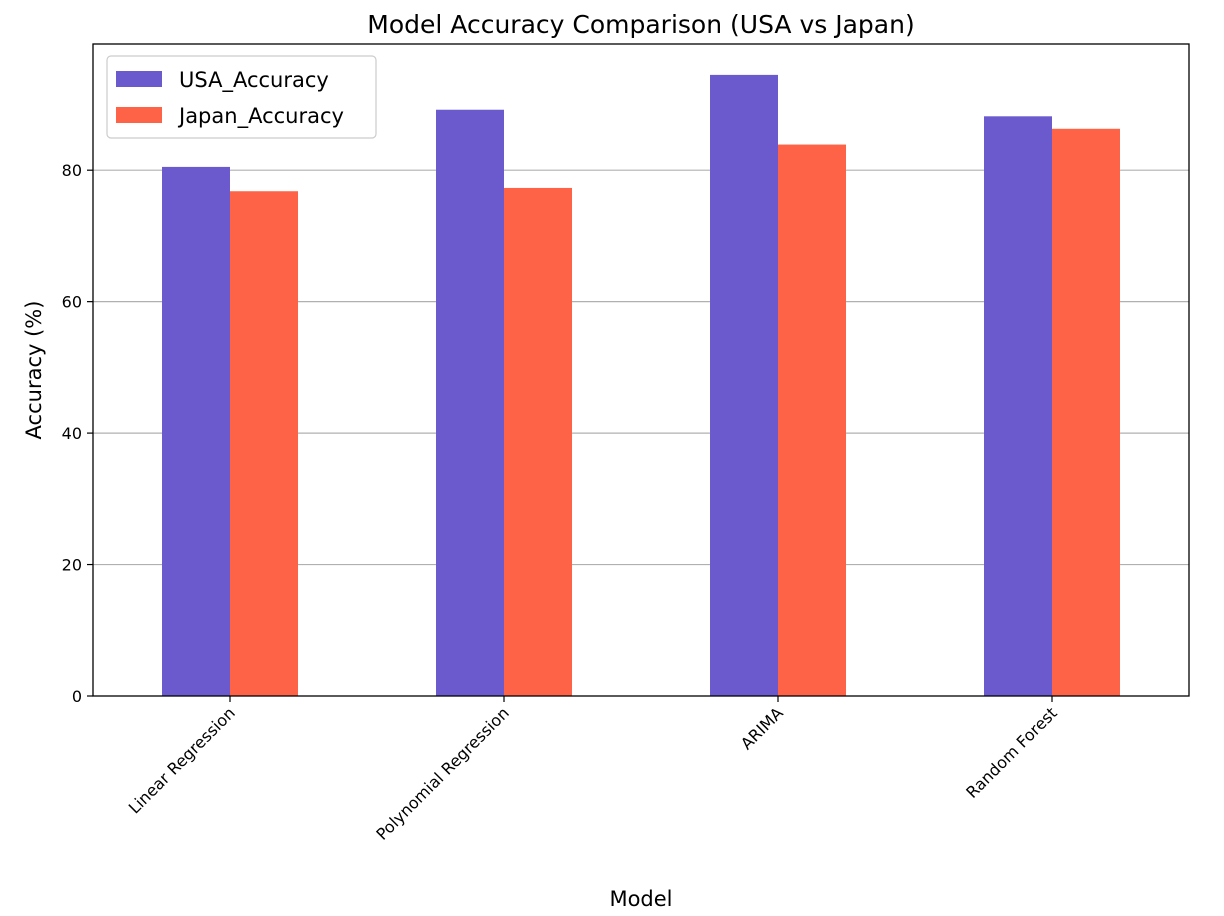 The image size is (1224, 916). I want to click on y-tick-label: 0, so click(77, 696).